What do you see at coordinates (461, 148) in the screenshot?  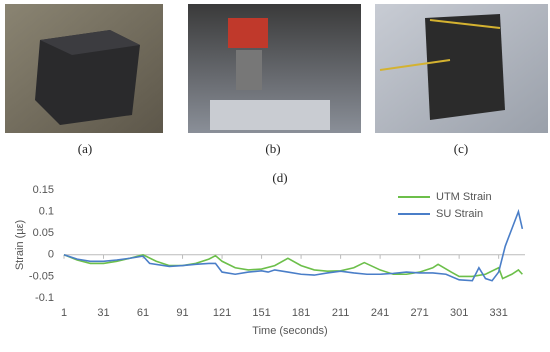 I see `photo-label: (c)` at bounding box center [461, 148].